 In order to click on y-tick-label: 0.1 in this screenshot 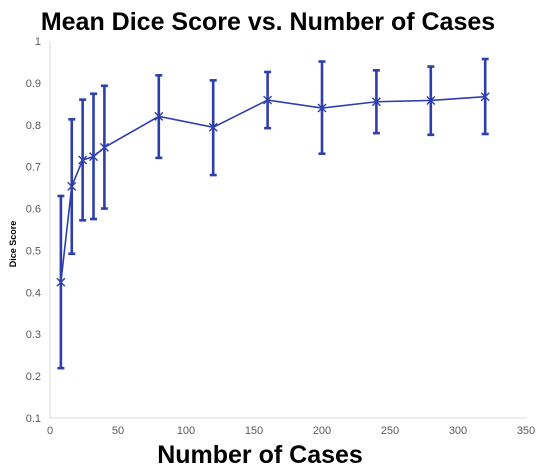, I will do `click(33, 419)`.